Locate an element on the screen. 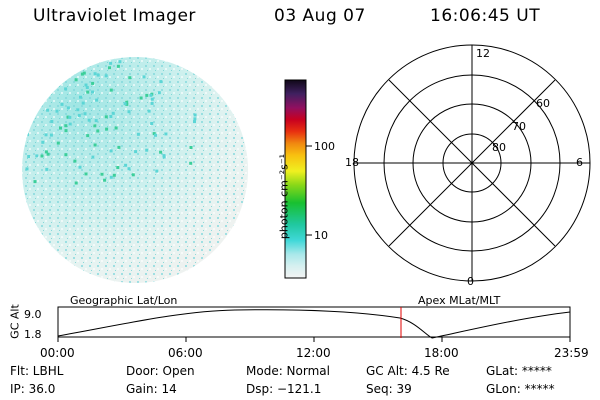 The image size is (600, 400). x-tick-2359: 23:59 is located at coordinates (571, 353).